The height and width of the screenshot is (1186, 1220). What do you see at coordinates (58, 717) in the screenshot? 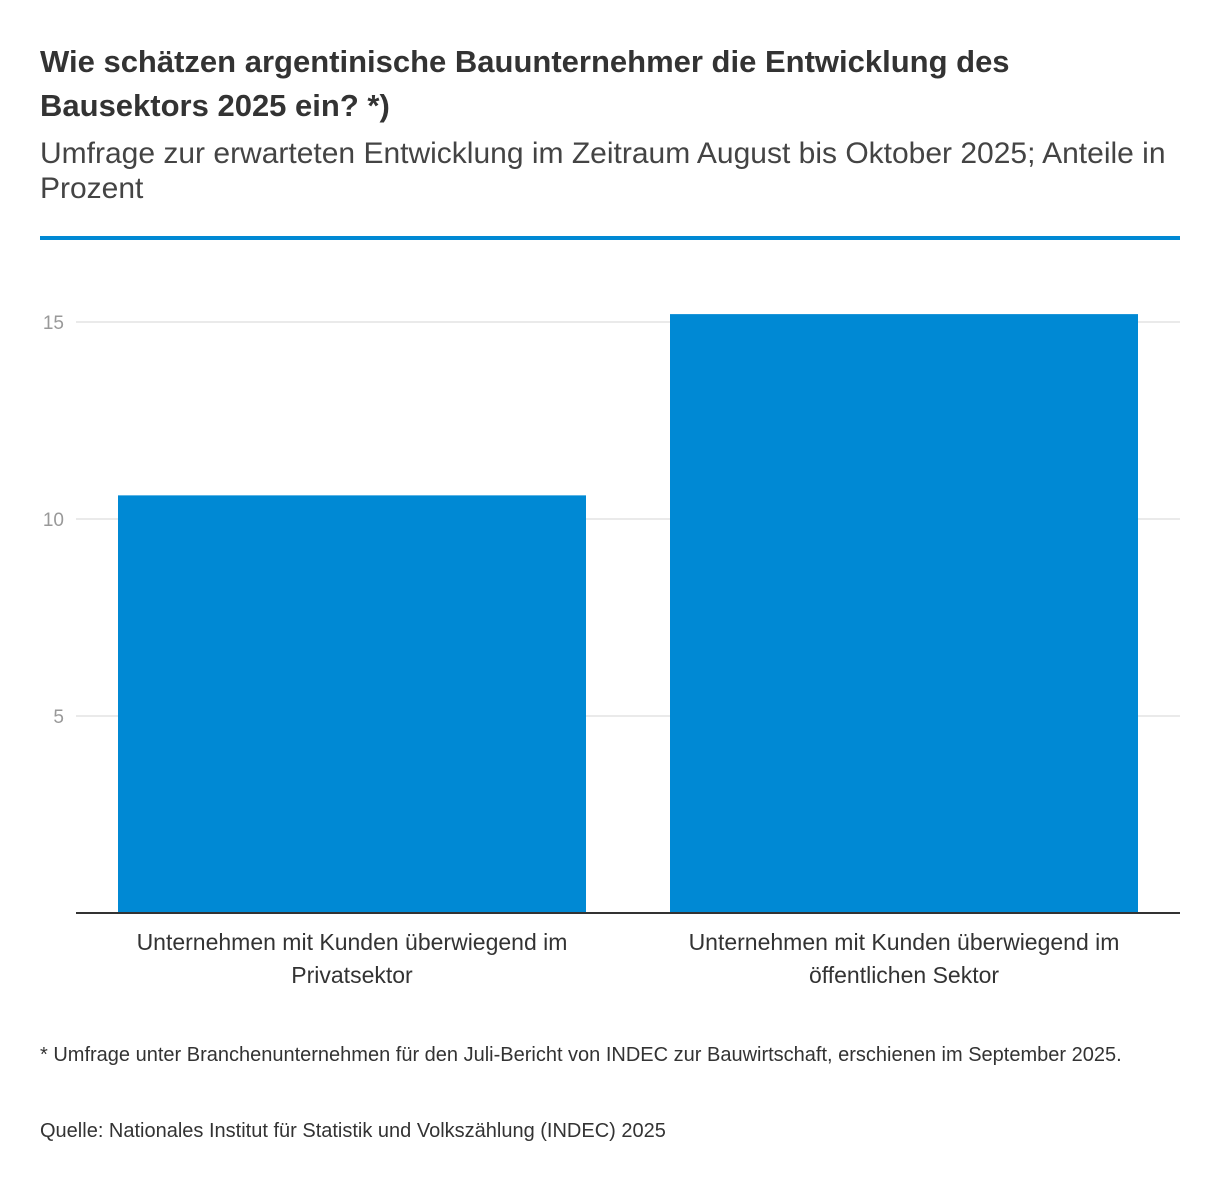
I see `y-tick-label: 5` at bounding box center [58, 717].